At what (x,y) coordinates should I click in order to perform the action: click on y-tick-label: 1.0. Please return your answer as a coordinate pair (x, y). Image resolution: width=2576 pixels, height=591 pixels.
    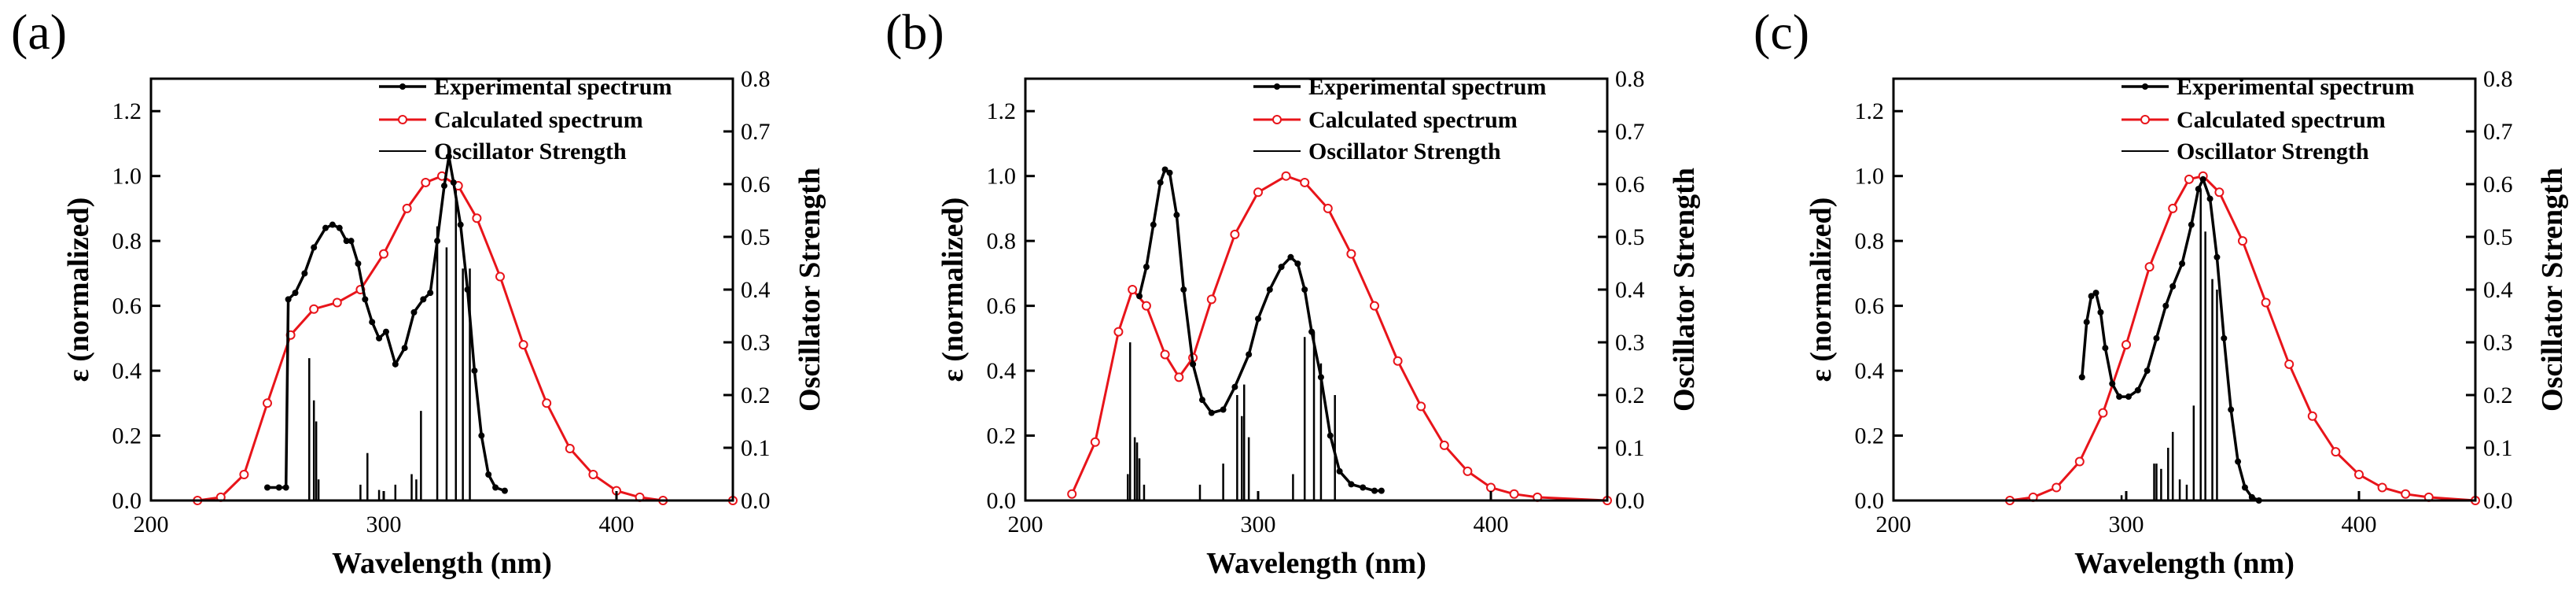
    Looking at the image, I should click on (127, 177).